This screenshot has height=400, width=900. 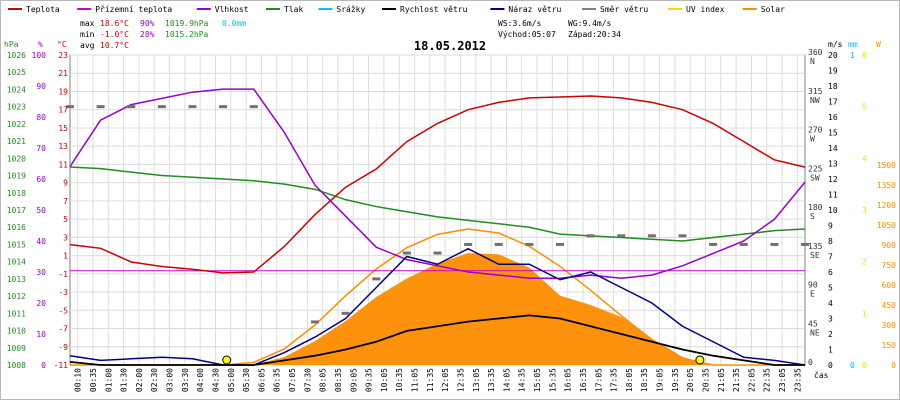 I want to click on tick-ms-8: 12, so click(x=833, y=179).